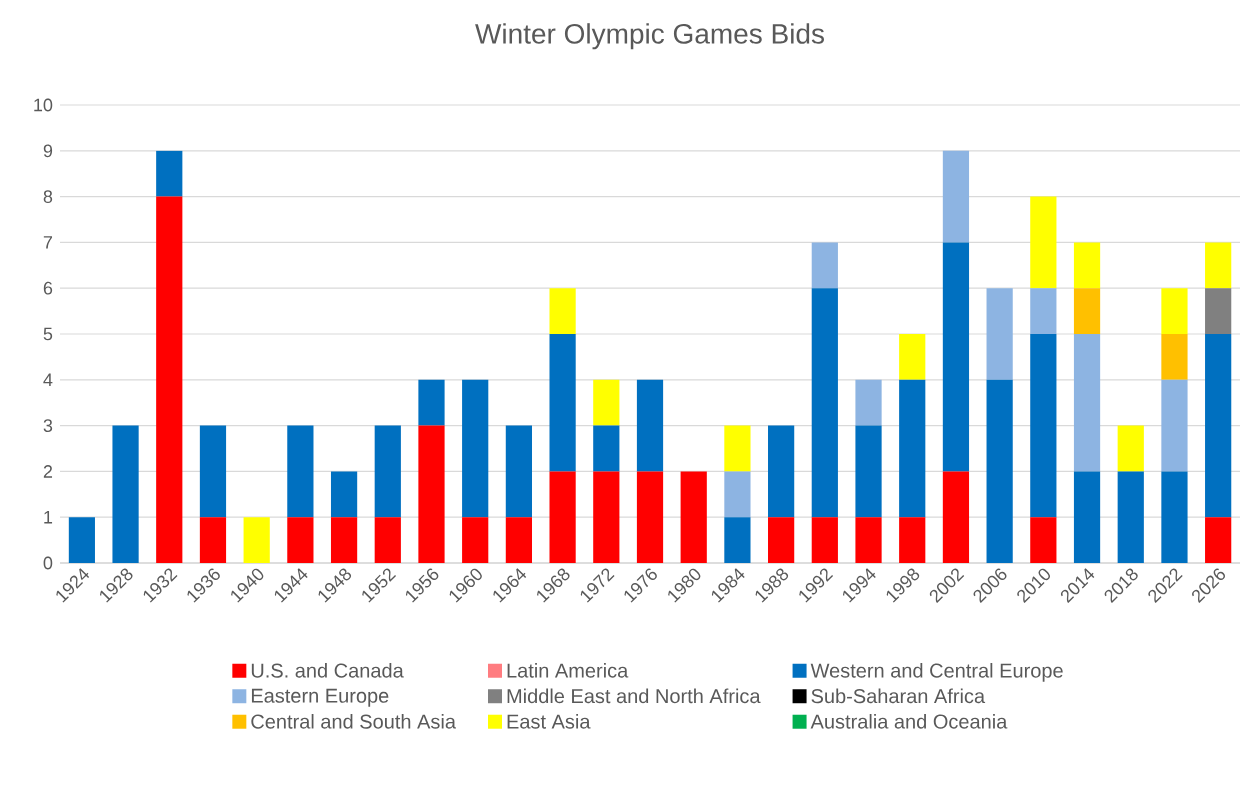 The height and width of the screenshot is (794, 1252). What do you see at coordinates (48, 242) in the screenshot?
I see `y-tick-label: 7` at bounding box center [48, 242].